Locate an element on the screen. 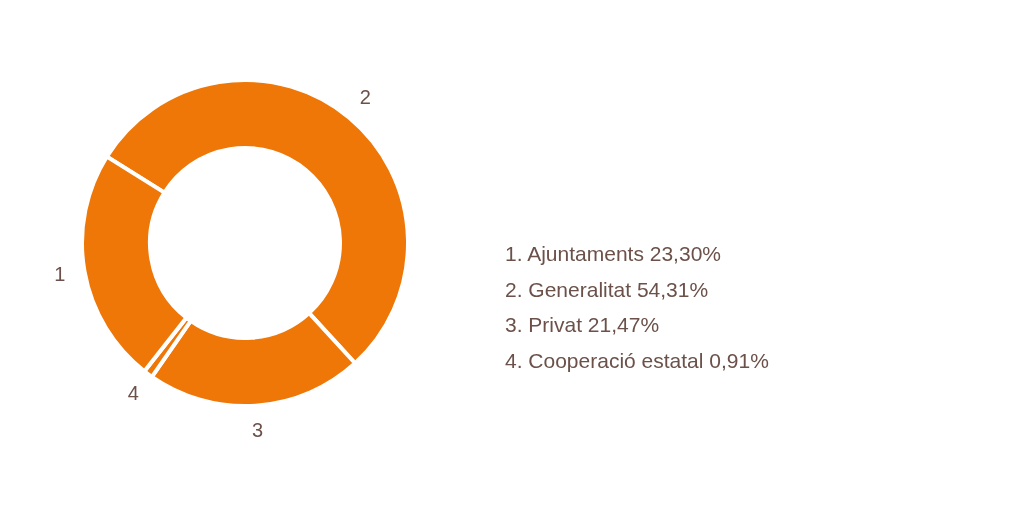 This screenshot has height=505, width=1010. slice-label: 4 is located at coordinates (133, 393).